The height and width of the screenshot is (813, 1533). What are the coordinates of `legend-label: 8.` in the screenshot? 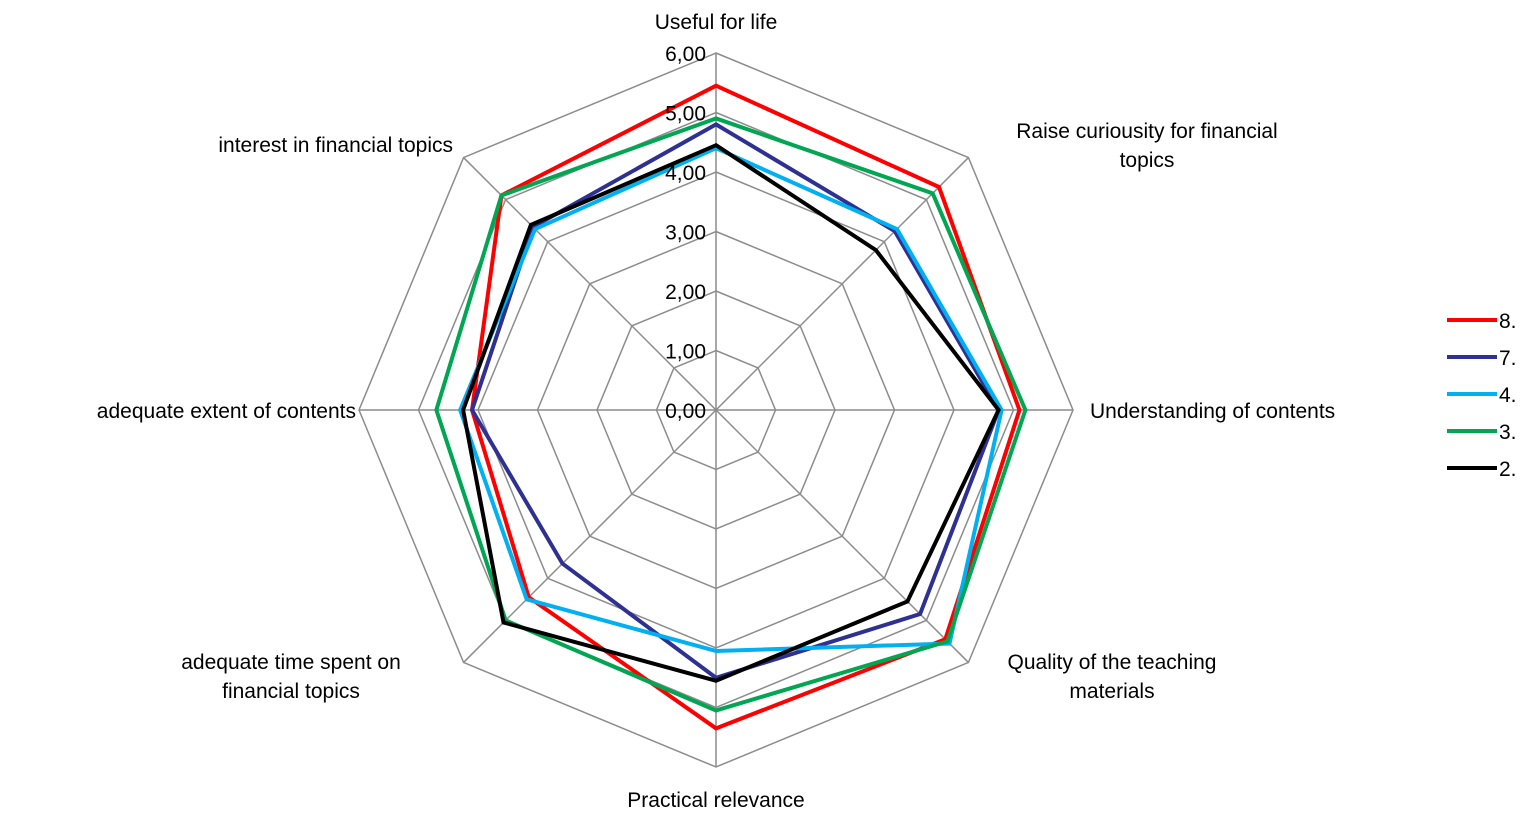 It's located at (1508, 321).